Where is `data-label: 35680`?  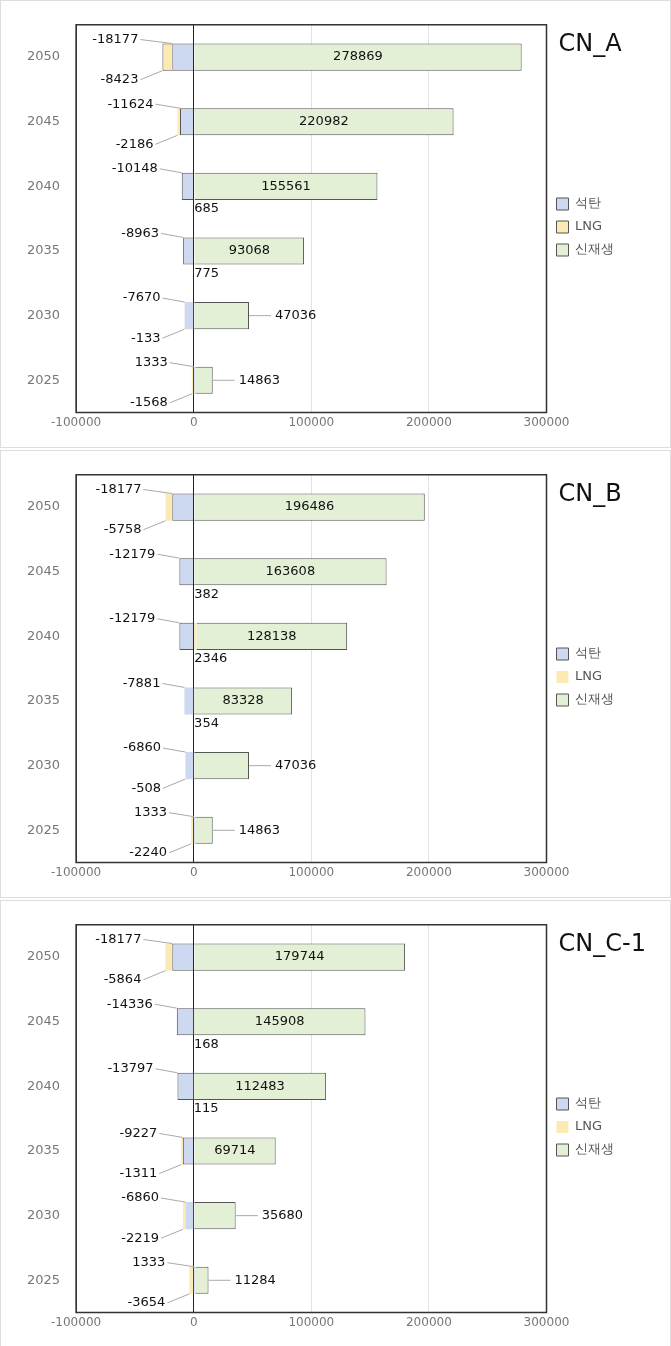
data-label: 35680 is located at coordinates (282, 1215).